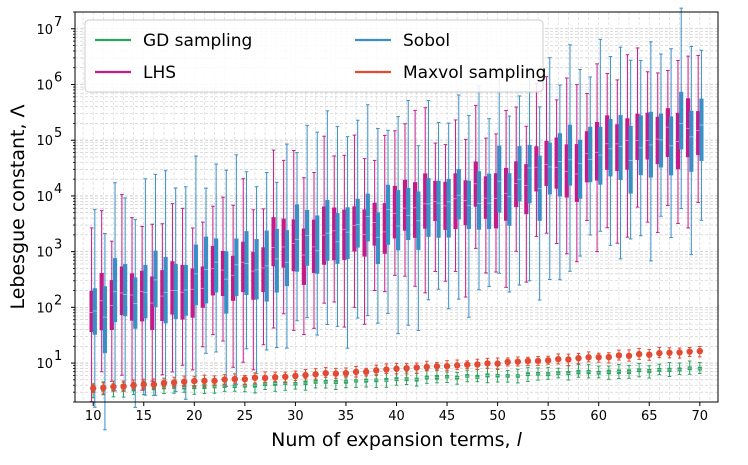 The height and width of the screenshot is (465, 748). What do you see at coordinates (135, 73) in the screenshot?
I see `legend-entry: LHS` at bounding box center [135, 73].